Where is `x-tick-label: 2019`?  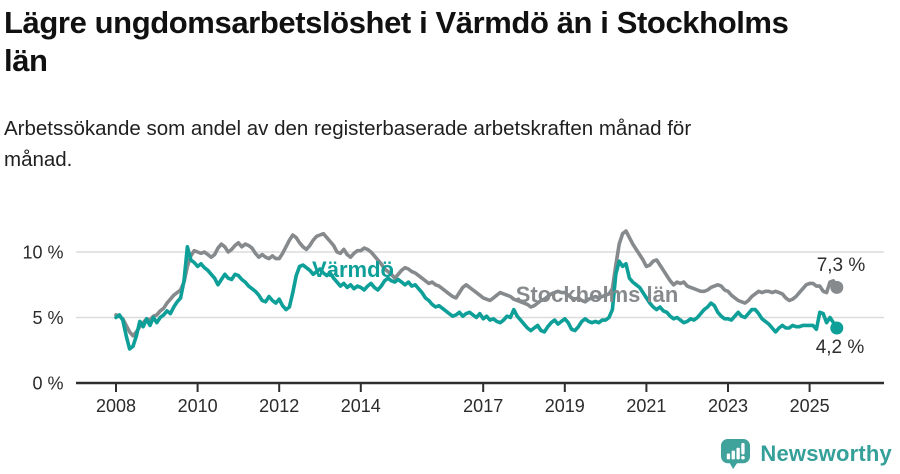 x-tick-label: 2019 is located at coordinates (565, 406).